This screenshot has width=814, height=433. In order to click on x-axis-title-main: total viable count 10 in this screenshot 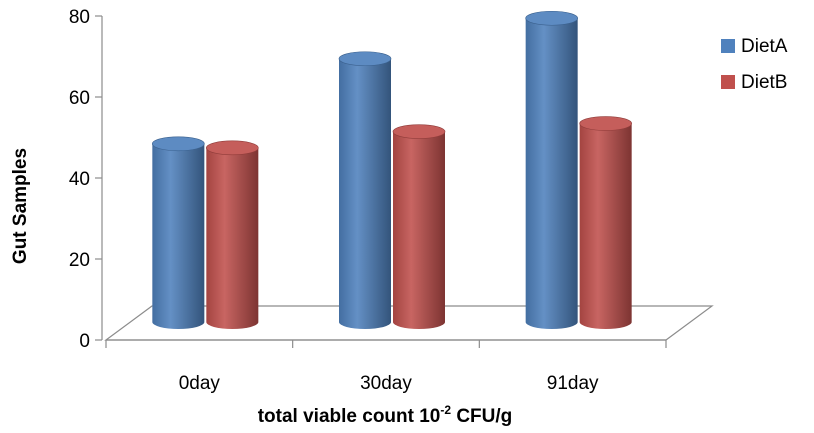, I will do `click(349, 416)`.